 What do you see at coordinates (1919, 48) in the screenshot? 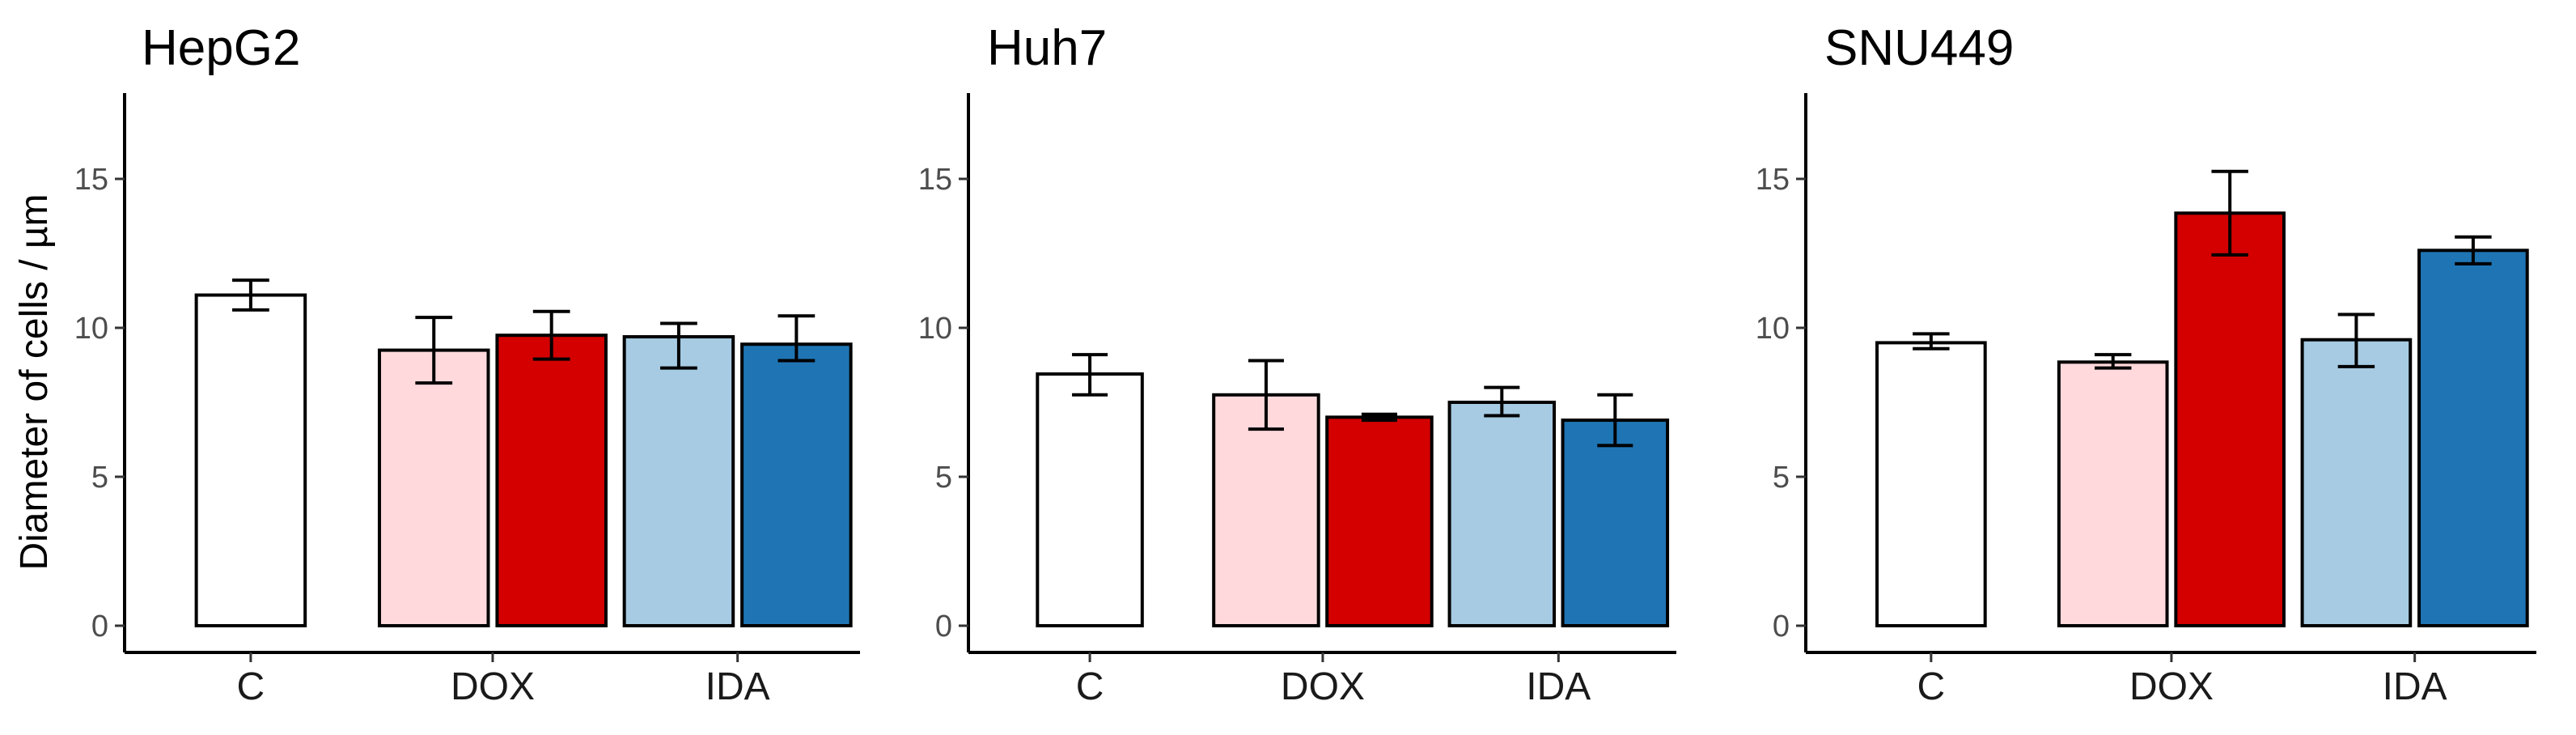
I see `panel-title-snu449: SNU449` at bounding box center [1919, 48].